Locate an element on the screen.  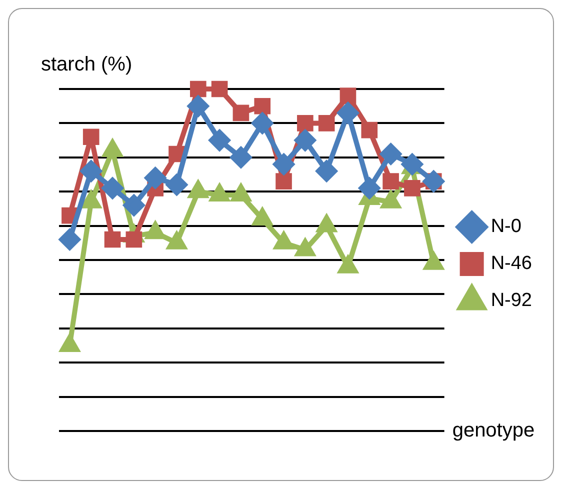
legend-label: N-46 is located at coordinates (511, 263).